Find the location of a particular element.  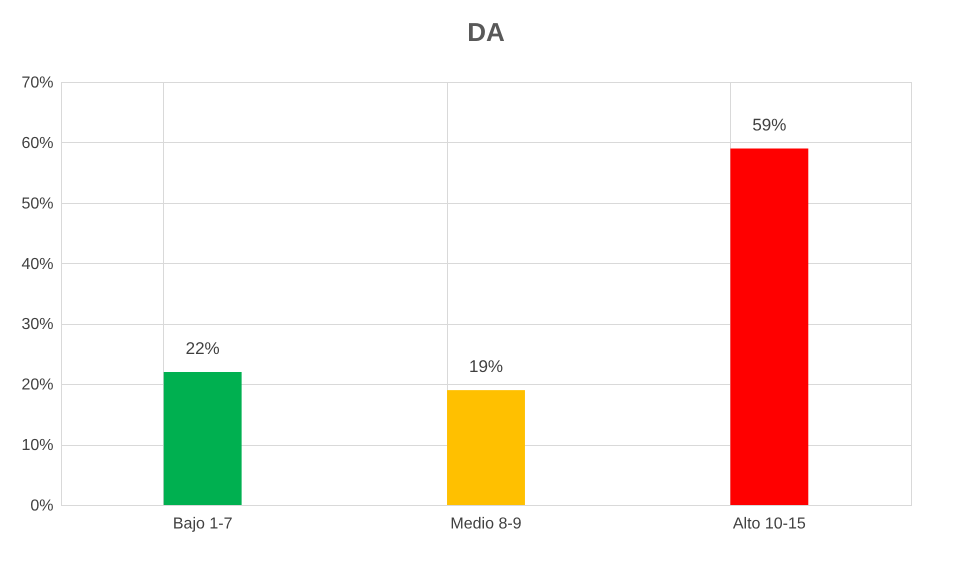

data-label: 59% is located at coordinates (769, 124).